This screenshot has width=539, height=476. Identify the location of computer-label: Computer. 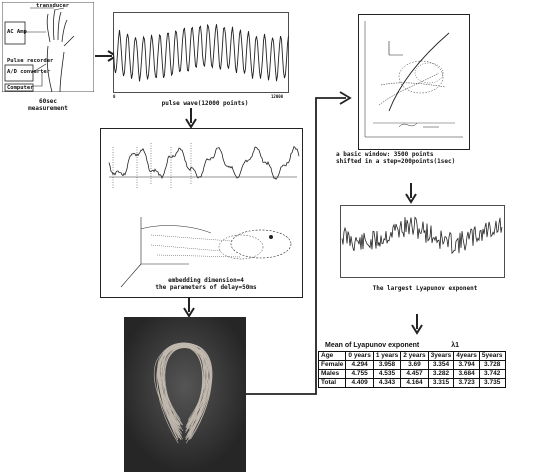
(20, 88).